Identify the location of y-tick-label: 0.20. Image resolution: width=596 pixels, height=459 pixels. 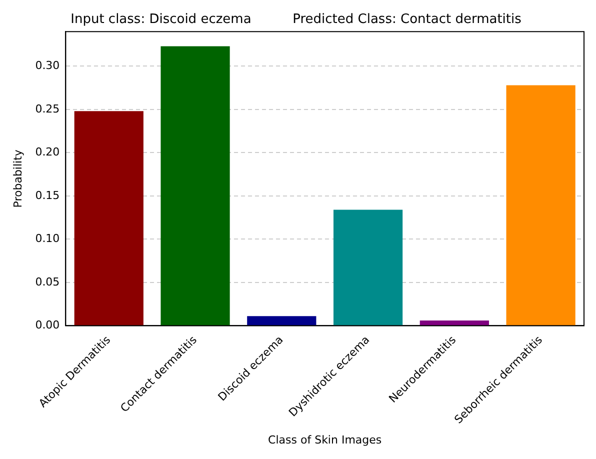
(47, 152).